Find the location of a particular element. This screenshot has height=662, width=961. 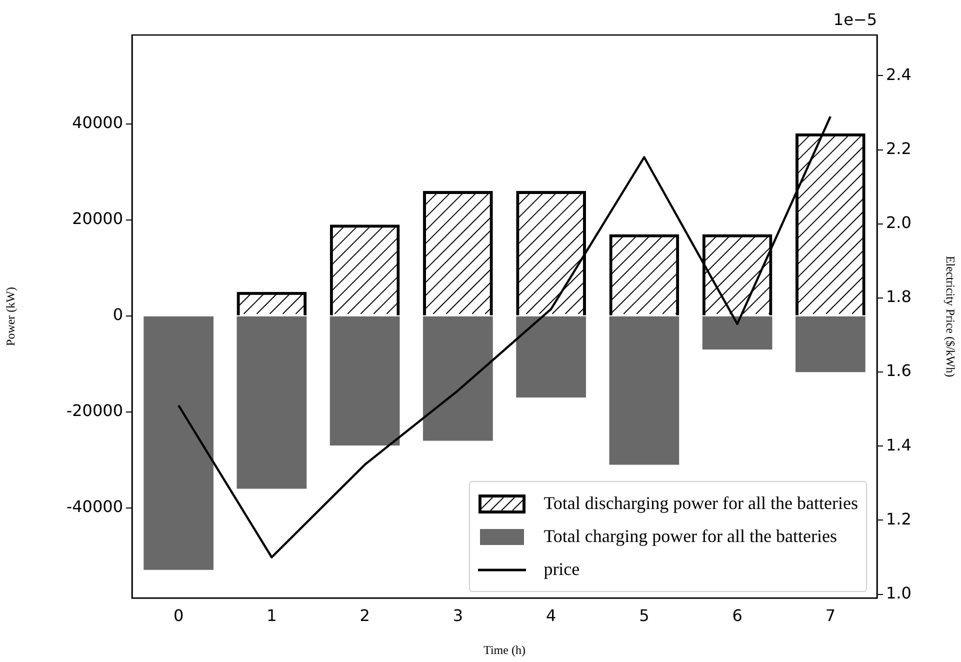

y2-tick-label: 1.2 is located at coordinates (899, 518).